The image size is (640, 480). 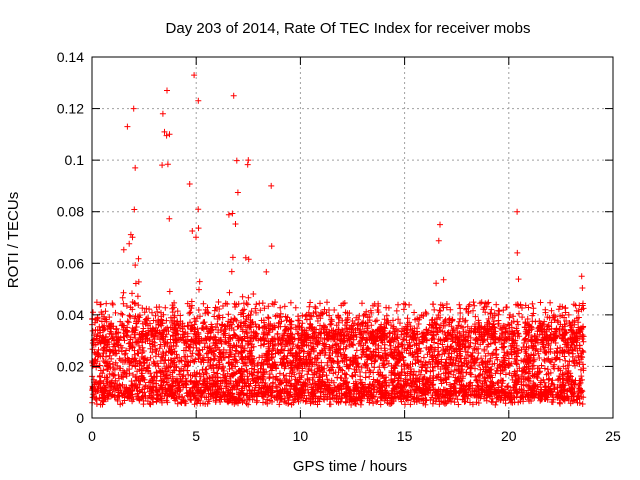 I want to click on y-axis-label: ROTI / TECUs, so click(x=13, y=240).